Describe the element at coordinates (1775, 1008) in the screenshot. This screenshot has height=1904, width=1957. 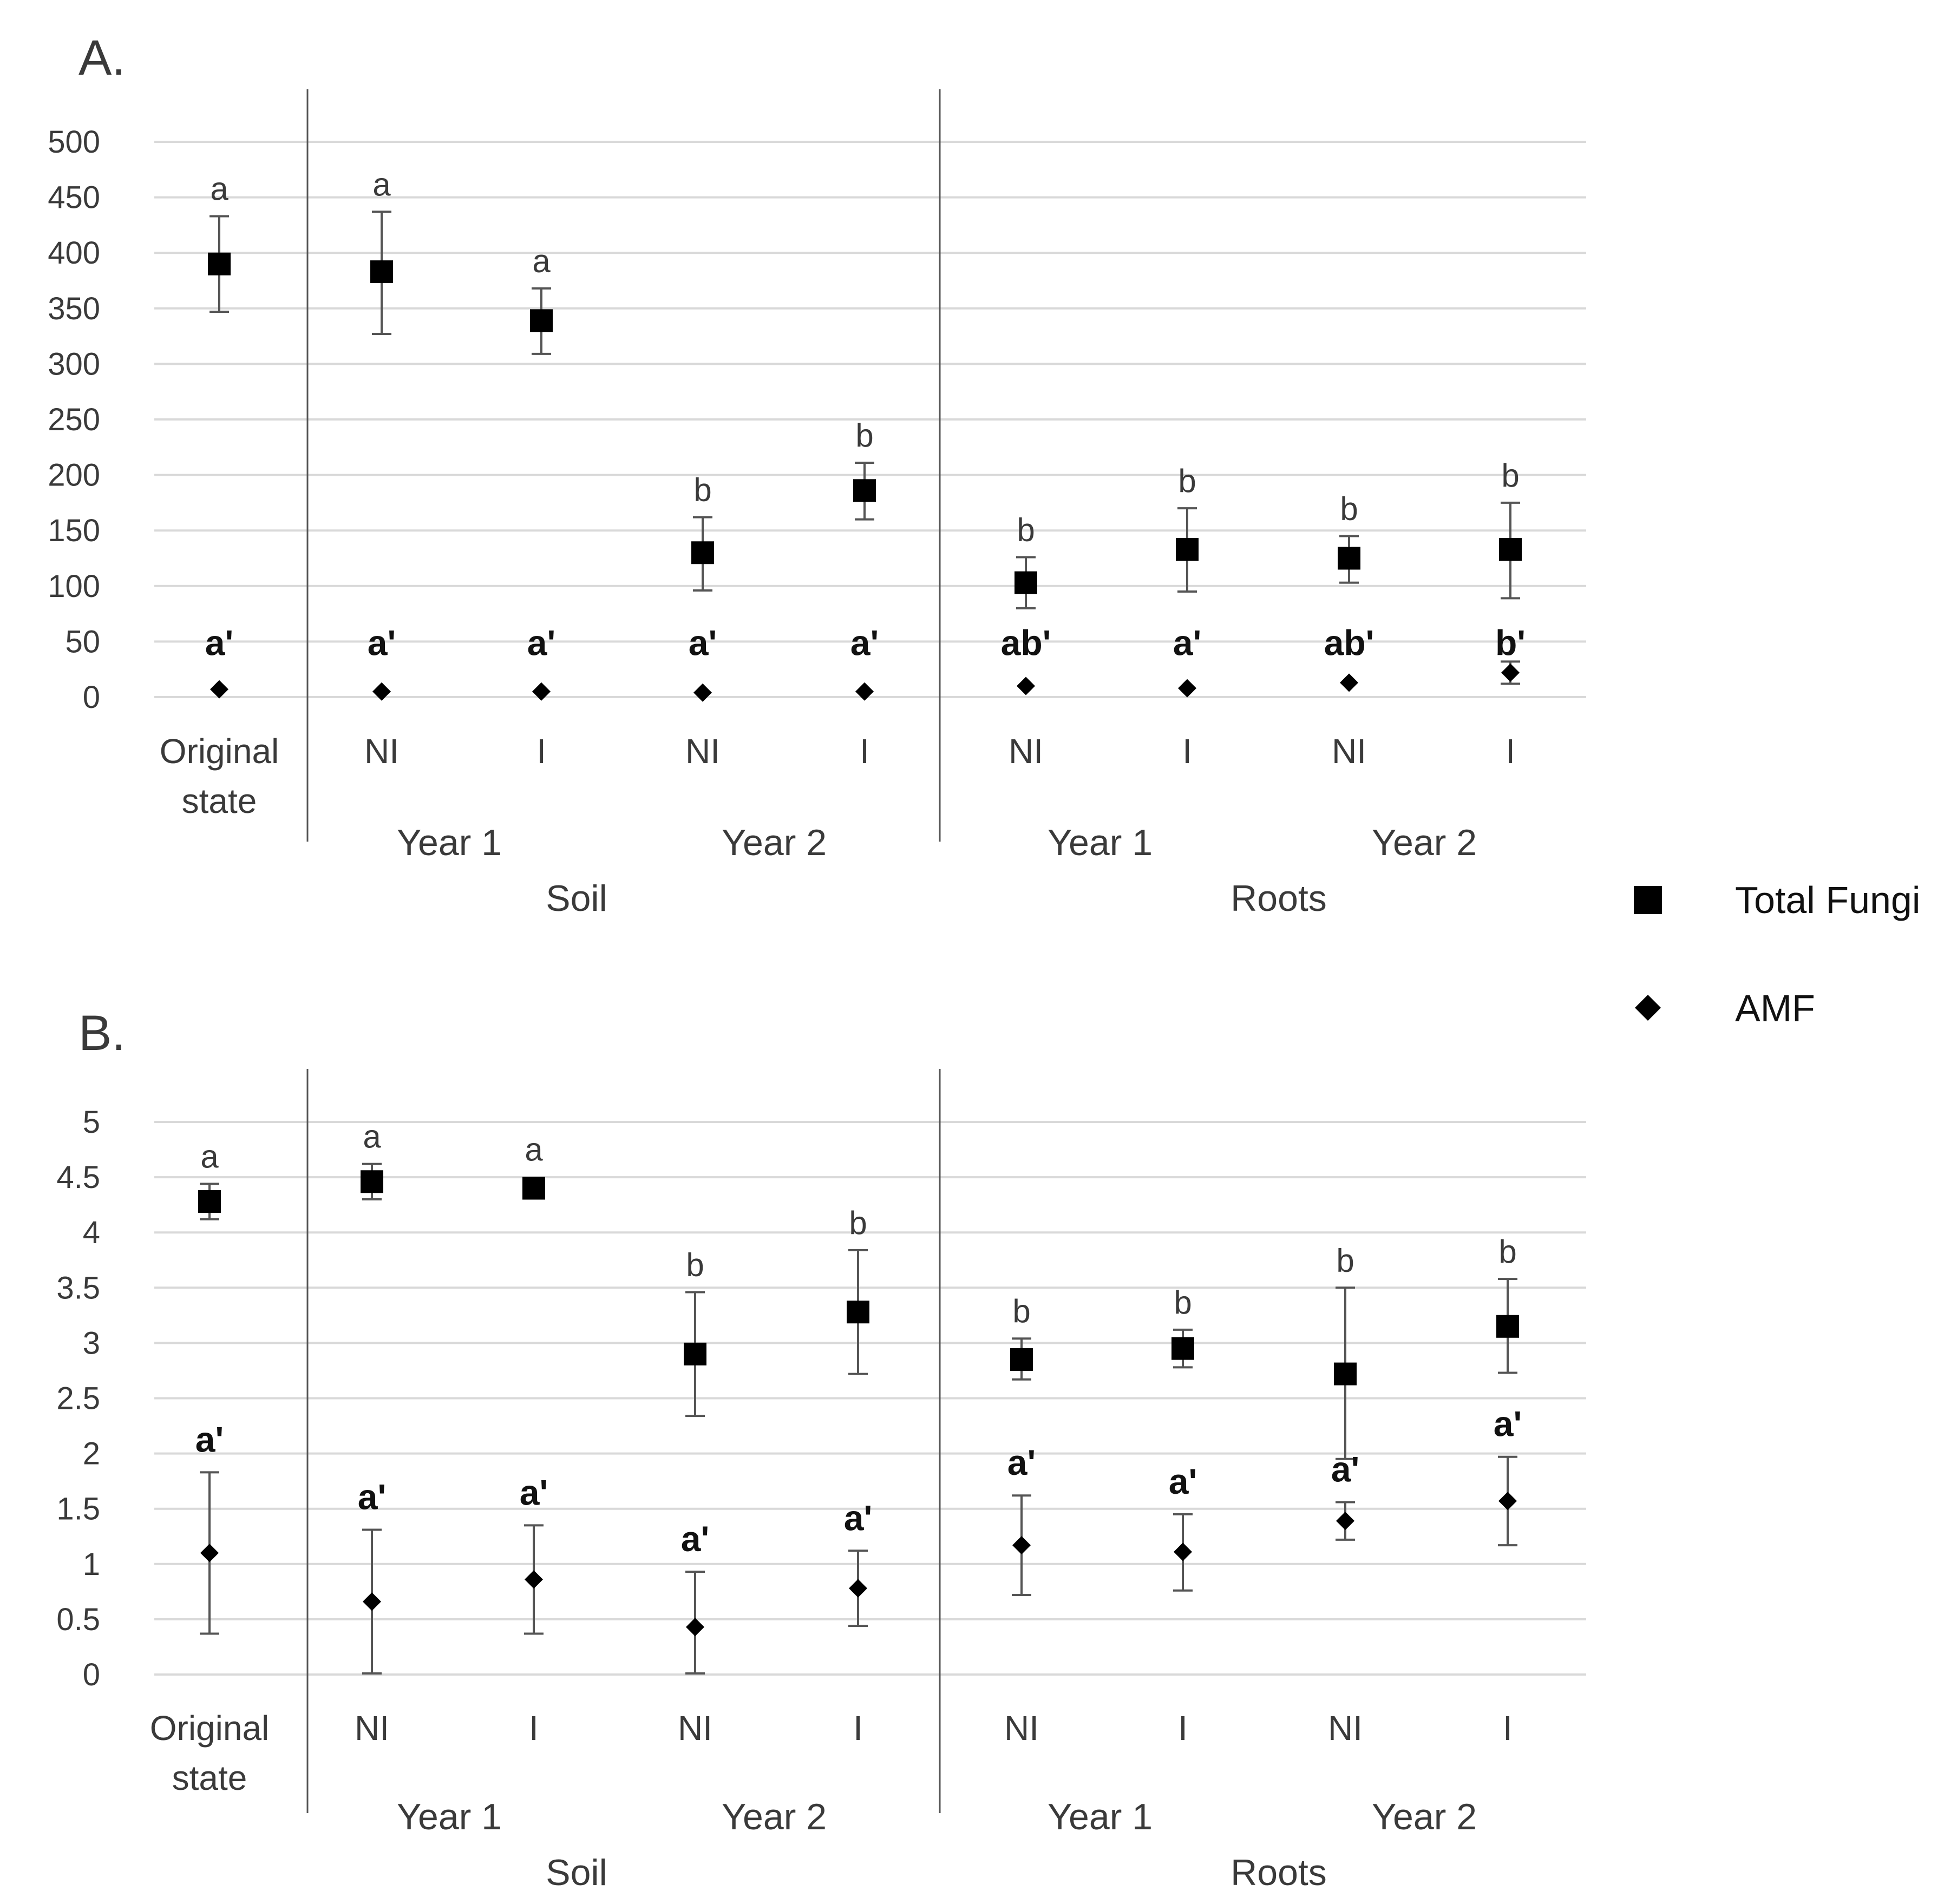
I see `legend-amf-label: AMF` at that location.